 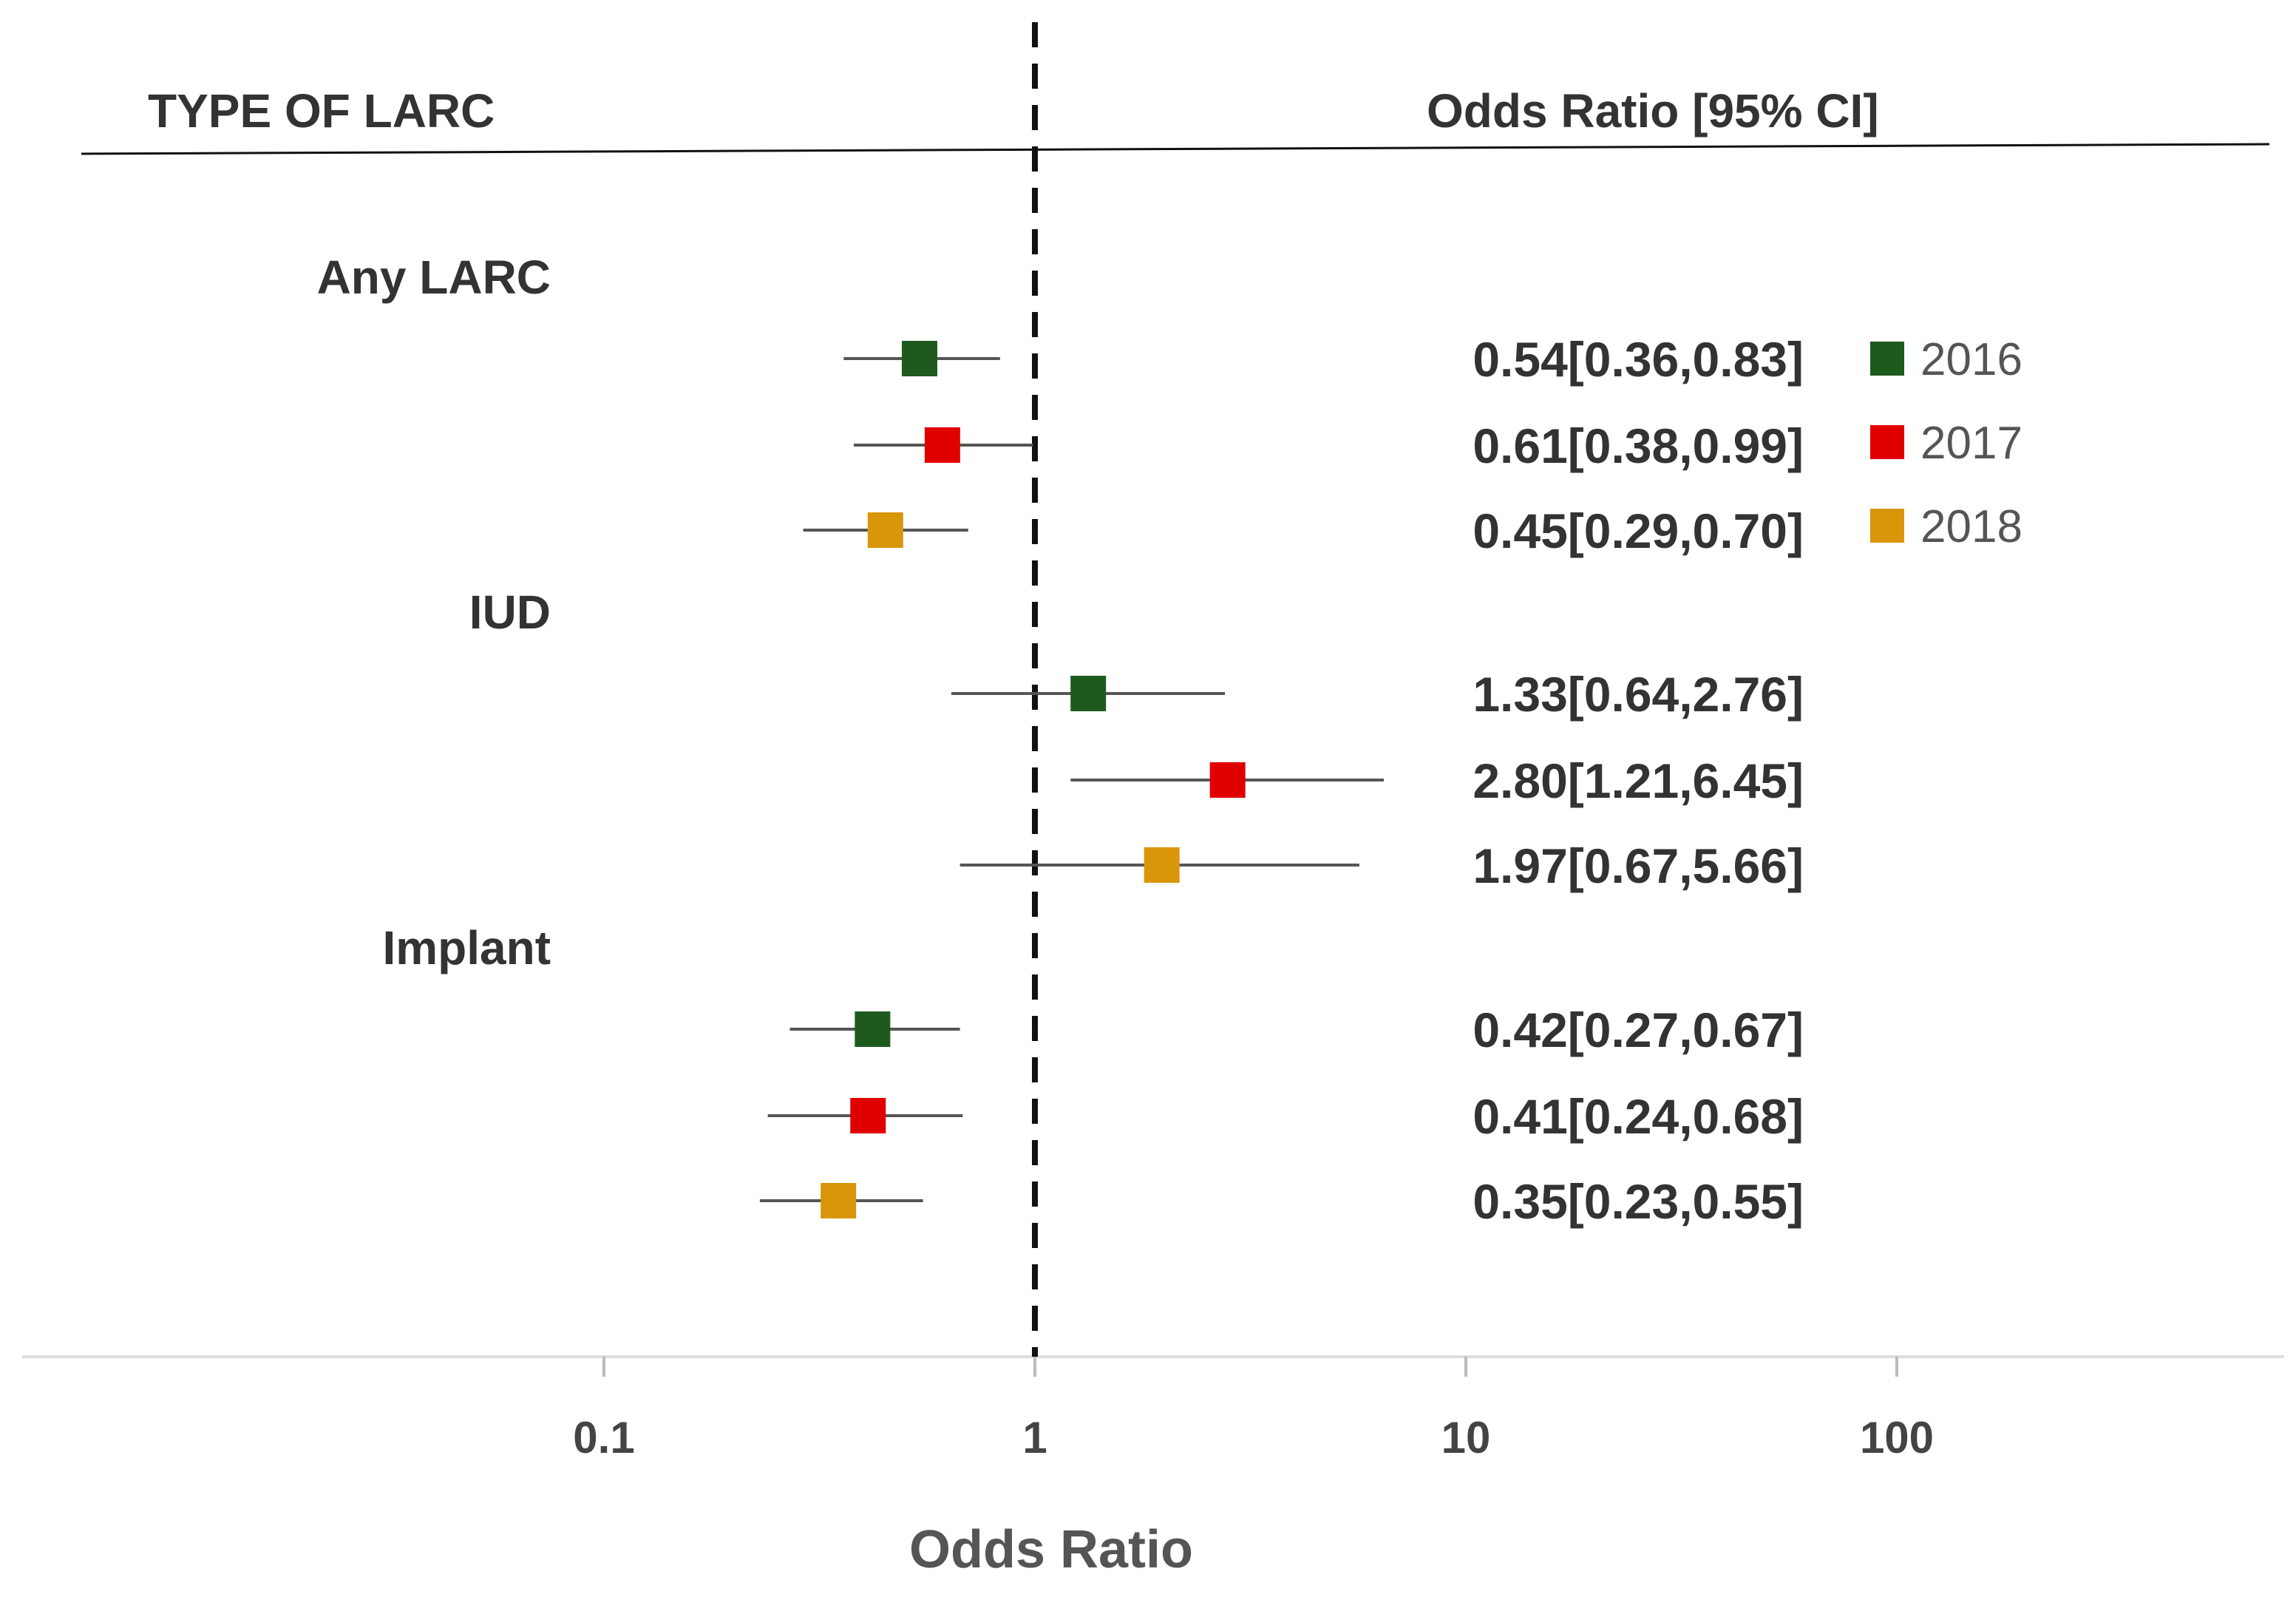 I want to click on legend-label-2016: 2016, so click(x=1971, y=359).